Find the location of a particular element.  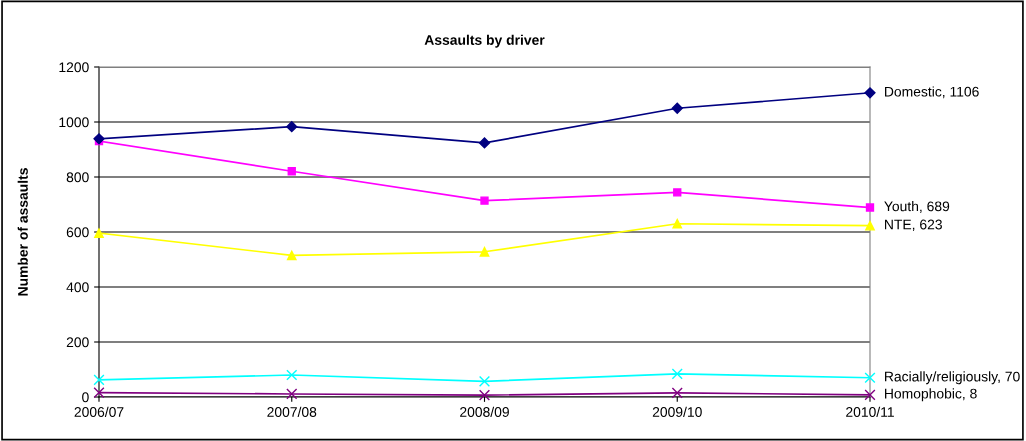

y-tick-label: 200 is located at coordinates (77, 342).